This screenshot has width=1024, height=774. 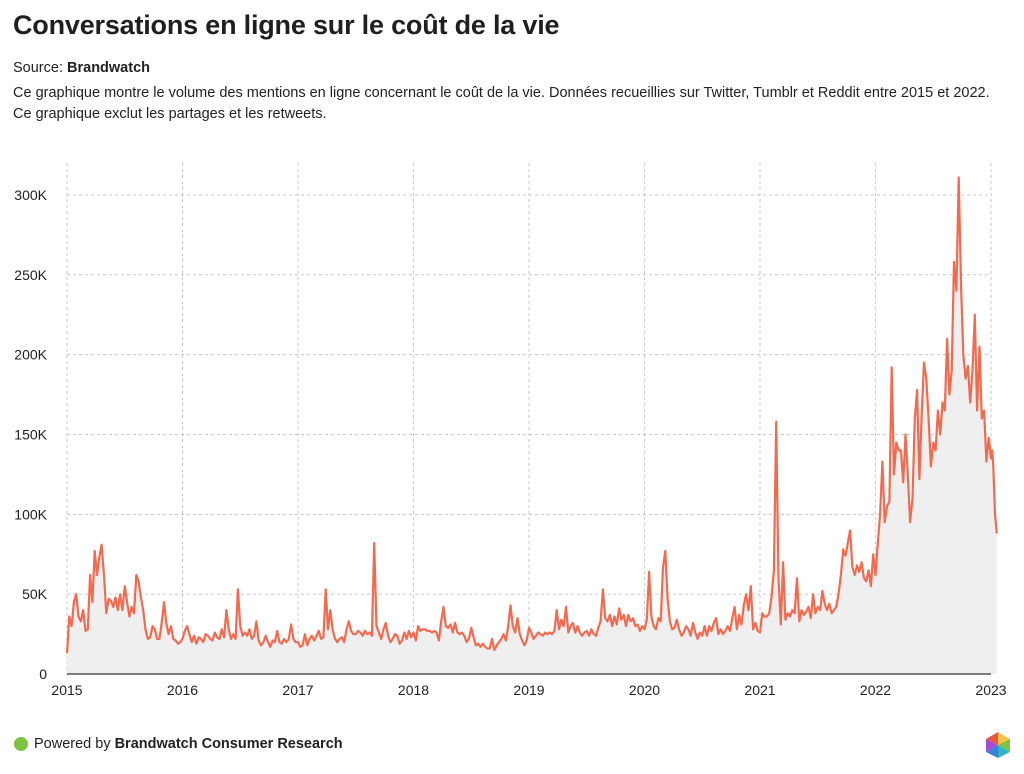 What do you see at coordinates (72, 744) in the screenshot?
I see `powered-label: Powered by` at bounding box center [72, 744].